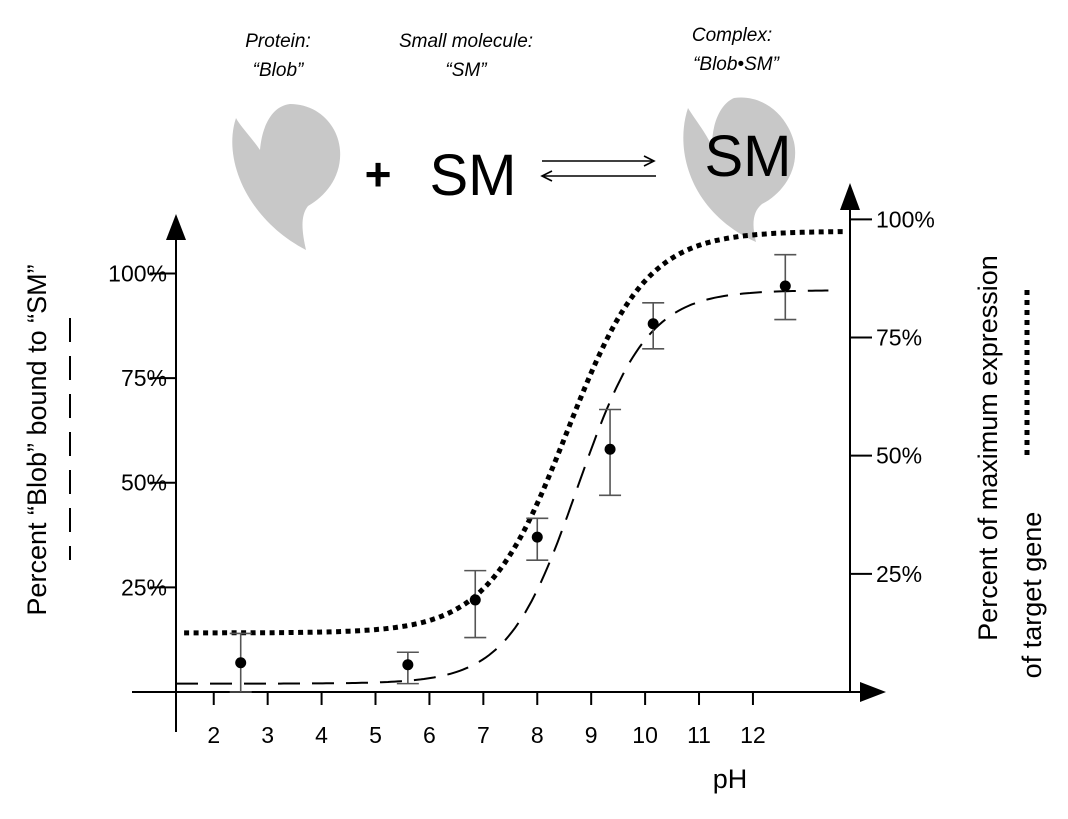 This screenshot has height=819, width=1068. What do you see at coordinates (466, 41) in the screenshot?
I see `sm-caption-label: Small molecule:` at bounding box center [466, 41].